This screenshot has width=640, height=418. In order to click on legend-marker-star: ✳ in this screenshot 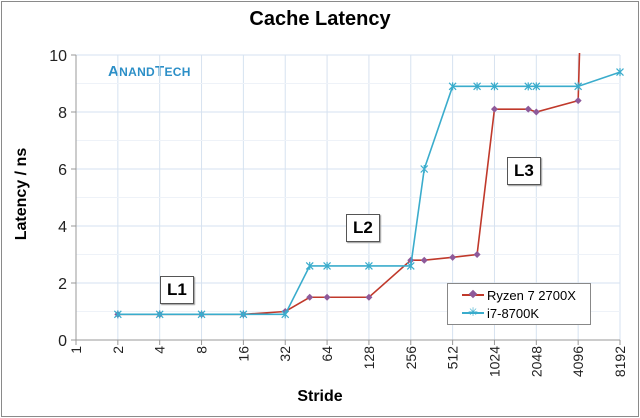, I will do `click(473, 312)`.